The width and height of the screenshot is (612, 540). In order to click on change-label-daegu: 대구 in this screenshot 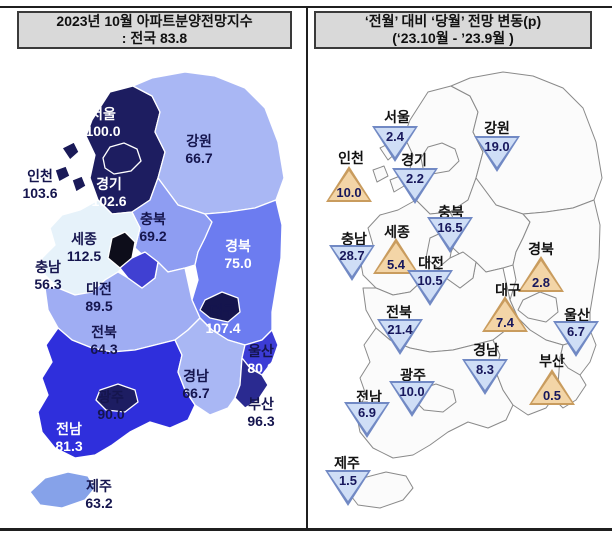, I will do `click(508, 290)`.